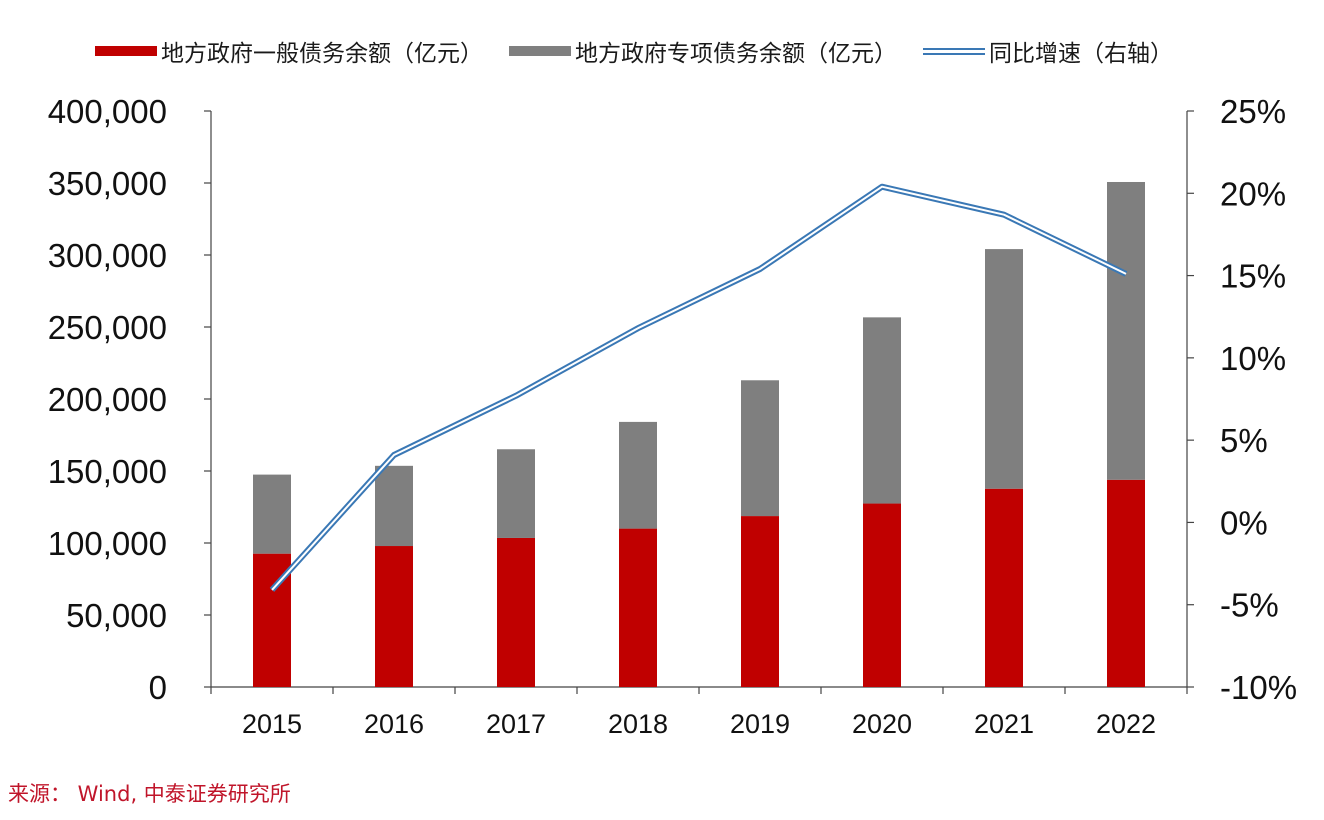 This screenshot has height=820, width=1324. I want to click on legend-swatch-general-debt, so click(126, 51).